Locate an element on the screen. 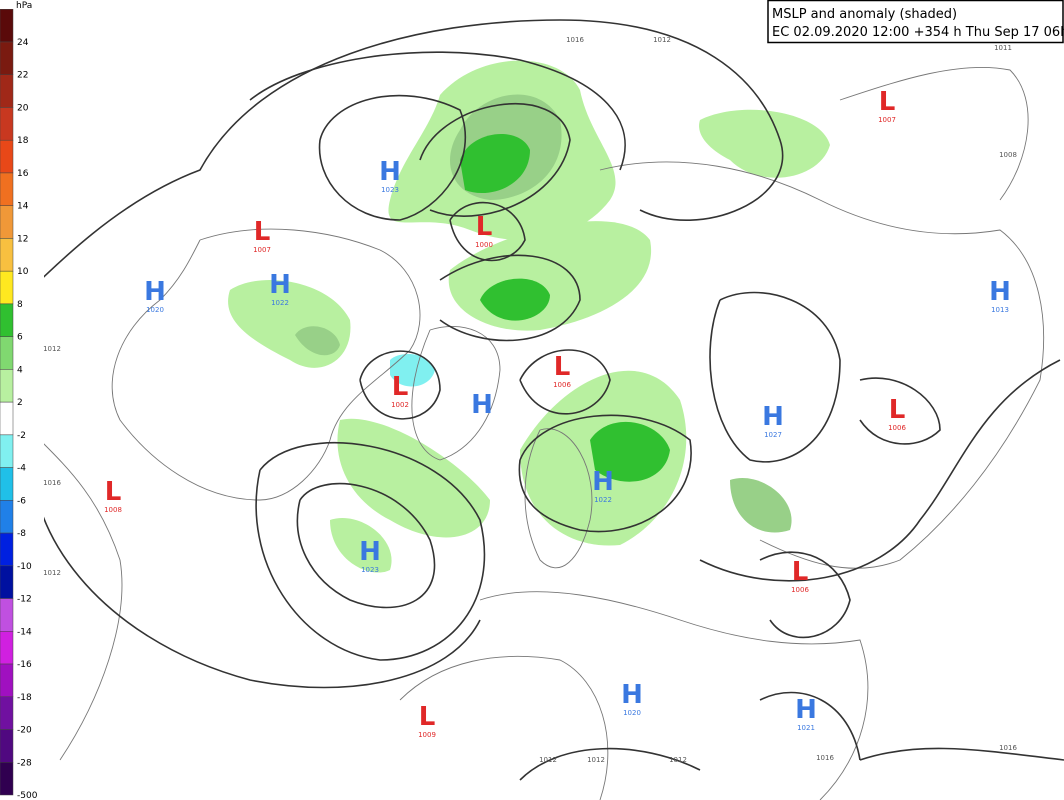 This screenshot has height=800, width=1064. legend-label: 16 is located at coordinates (23, 174).